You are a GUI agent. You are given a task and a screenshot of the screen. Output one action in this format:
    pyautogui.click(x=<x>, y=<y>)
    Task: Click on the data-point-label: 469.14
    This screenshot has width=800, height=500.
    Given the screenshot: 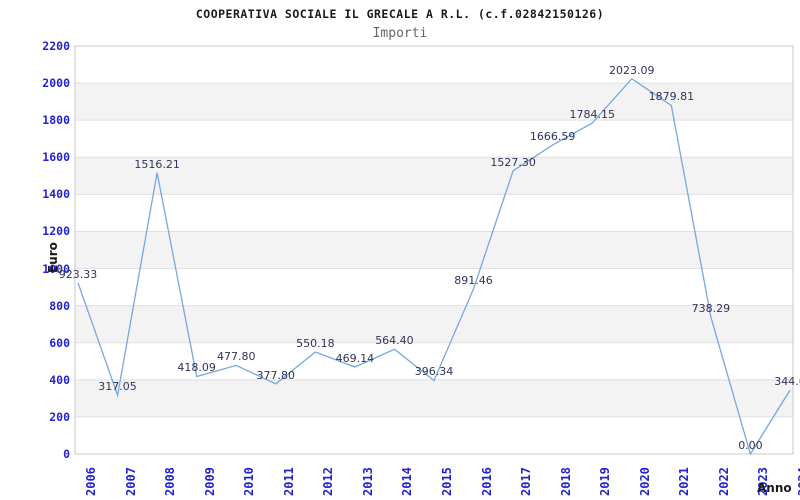 What is the action you would take?
    pyautogui.click(x=355, y=358)
    